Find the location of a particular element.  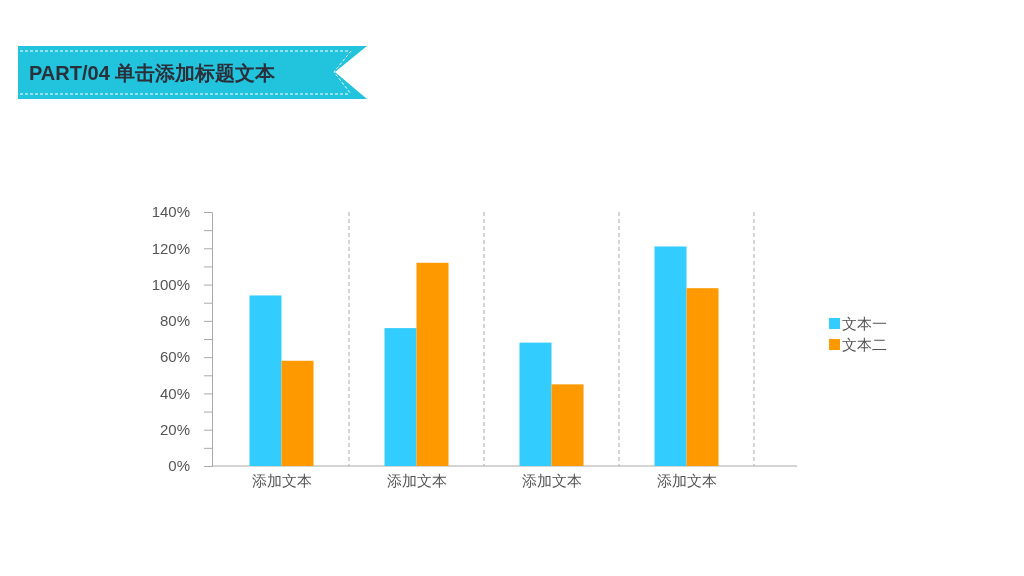

y-tick-label: 0% is located at coordinates (179, 466).